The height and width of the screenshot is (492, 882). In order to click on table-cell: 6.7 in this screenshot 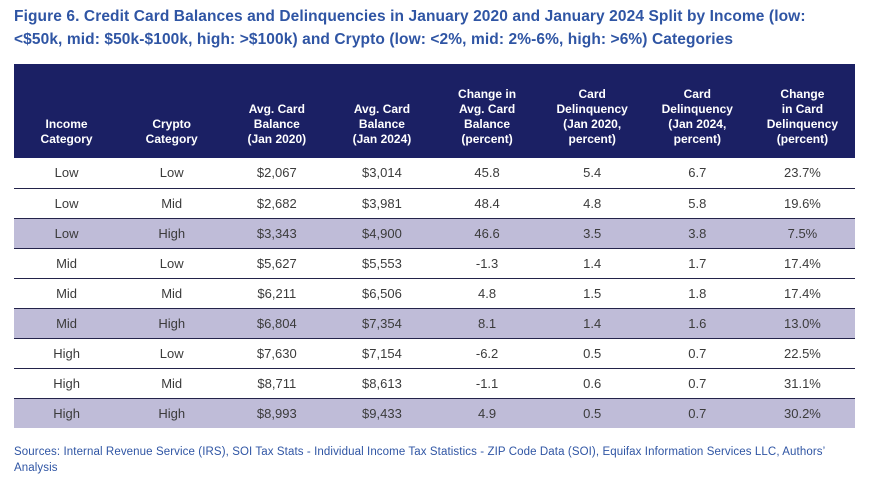, I will do `click(697, 173)`.